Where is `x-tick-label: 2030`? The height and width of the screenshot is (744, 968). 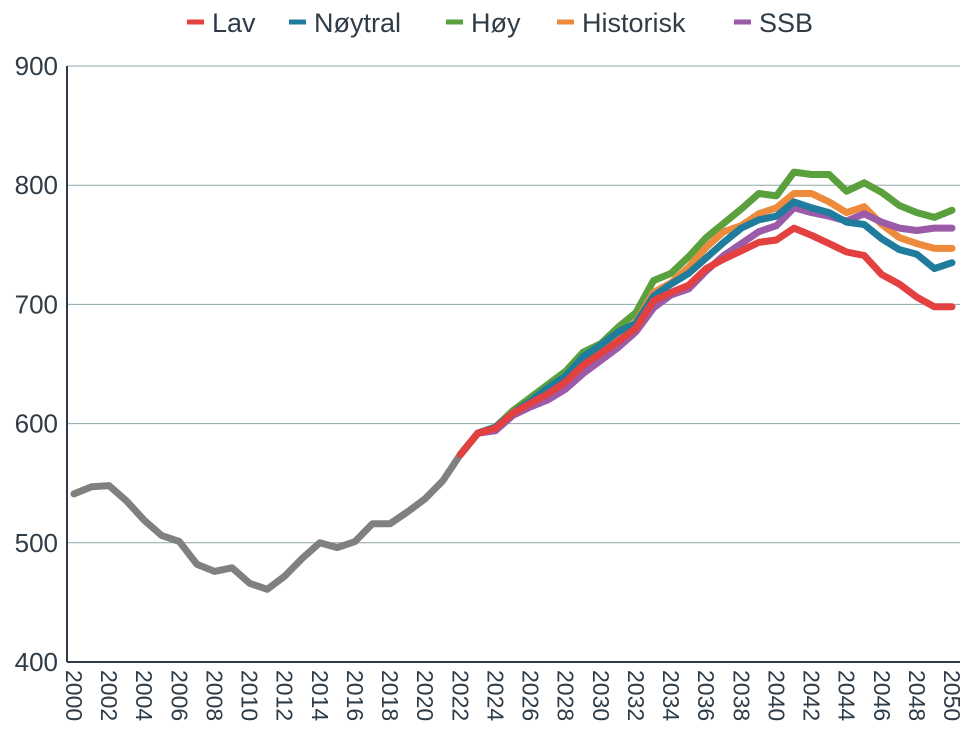 x-tick-label: 2030 is located at coordinates (601, 695).